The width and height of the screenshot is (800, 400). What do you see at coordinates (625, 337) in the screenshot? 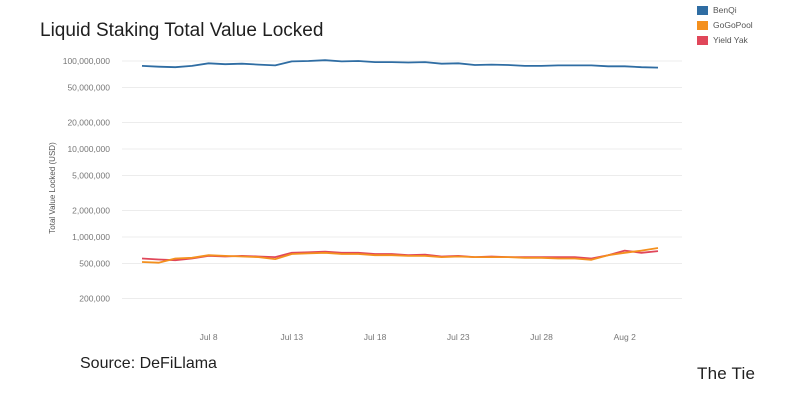
I see `x-tick-label: Aug 2` at bounding box center [625, 337].